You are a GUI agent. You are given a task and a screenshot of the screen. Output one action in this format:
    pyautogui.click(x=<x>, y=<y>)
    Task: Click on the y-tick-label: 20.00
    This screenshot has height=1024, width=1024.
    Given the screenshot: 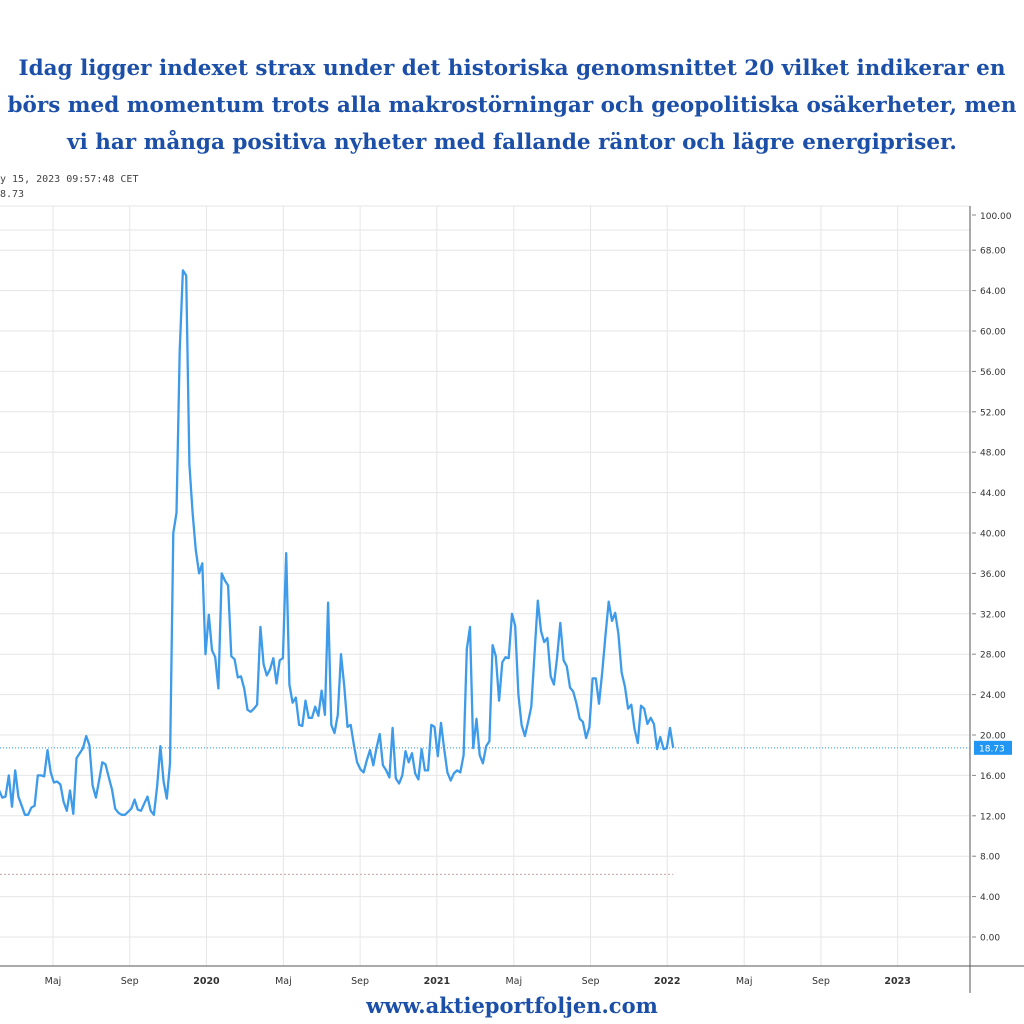 What is the action you would take?
    pyautogui.click(x=993, y=737)
    